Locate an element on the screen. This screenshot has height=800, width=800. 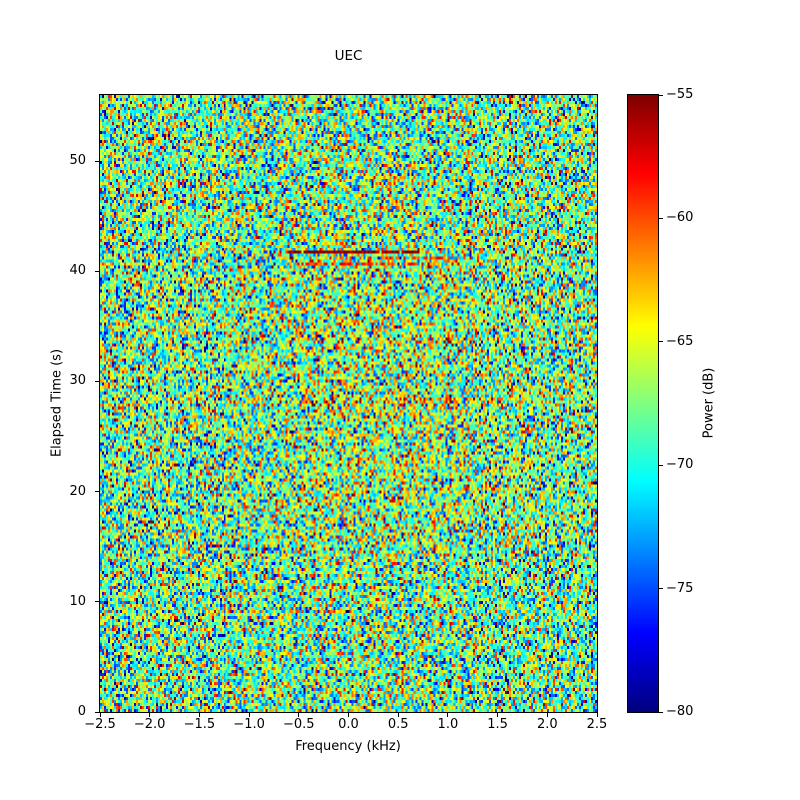
x-tick-label: −2.5 is located at coordinates (100, 724).